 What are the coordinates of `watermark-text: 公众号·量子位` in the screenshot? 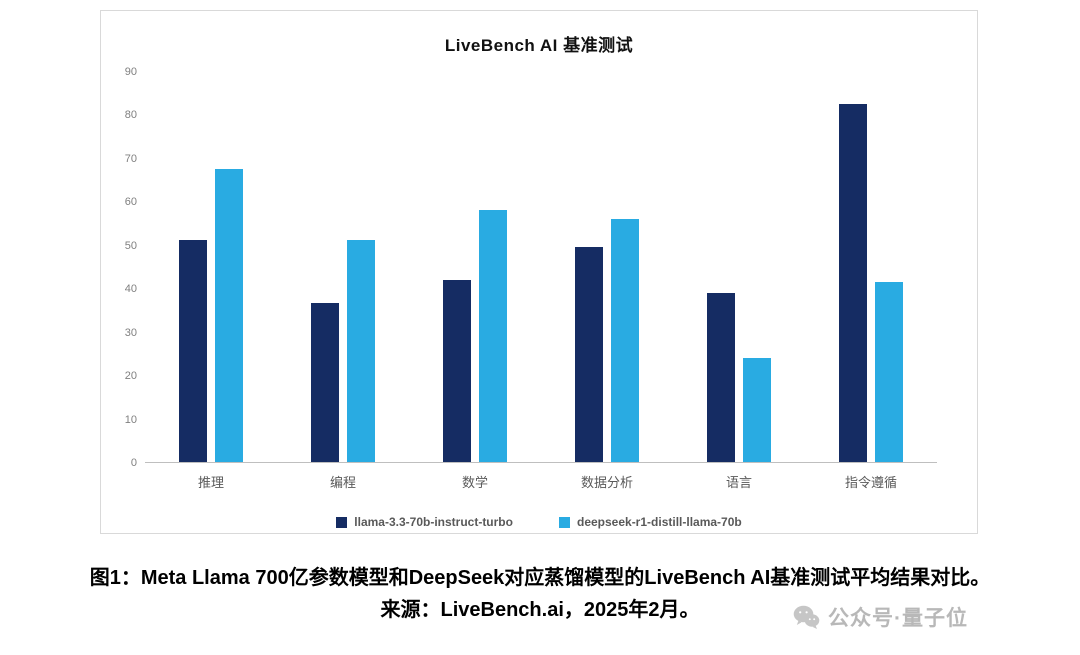 It's located at (898, 618).